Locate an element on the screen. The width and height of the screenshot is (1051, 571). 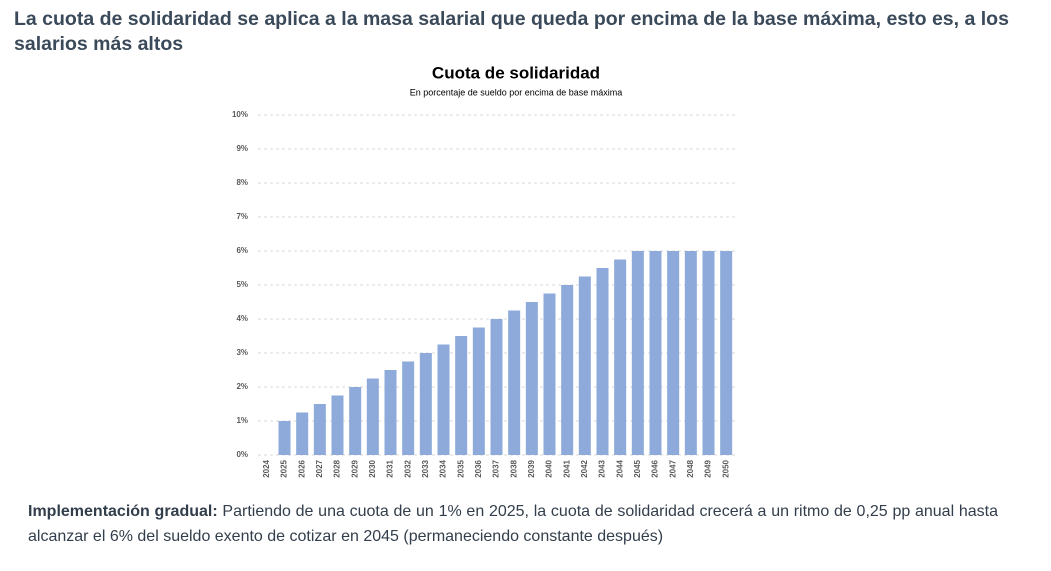
x-tick-label: 2028 is located at coordinates (337, 468).